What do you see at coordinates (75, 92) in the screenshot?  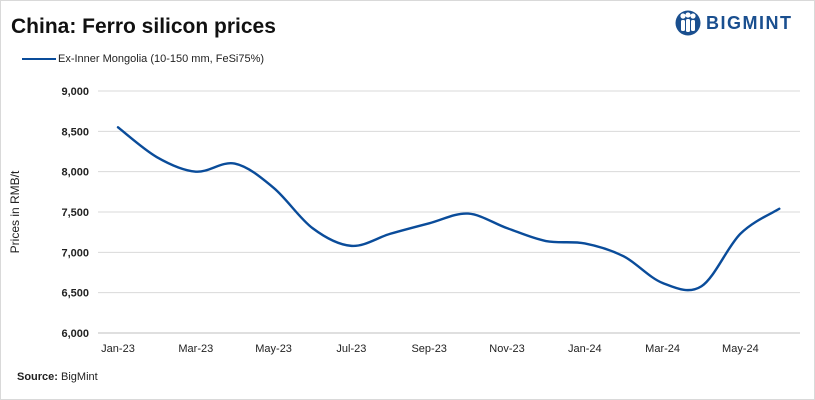 I see `y-tick-label: 9,000` at bounding box center [75, 92].